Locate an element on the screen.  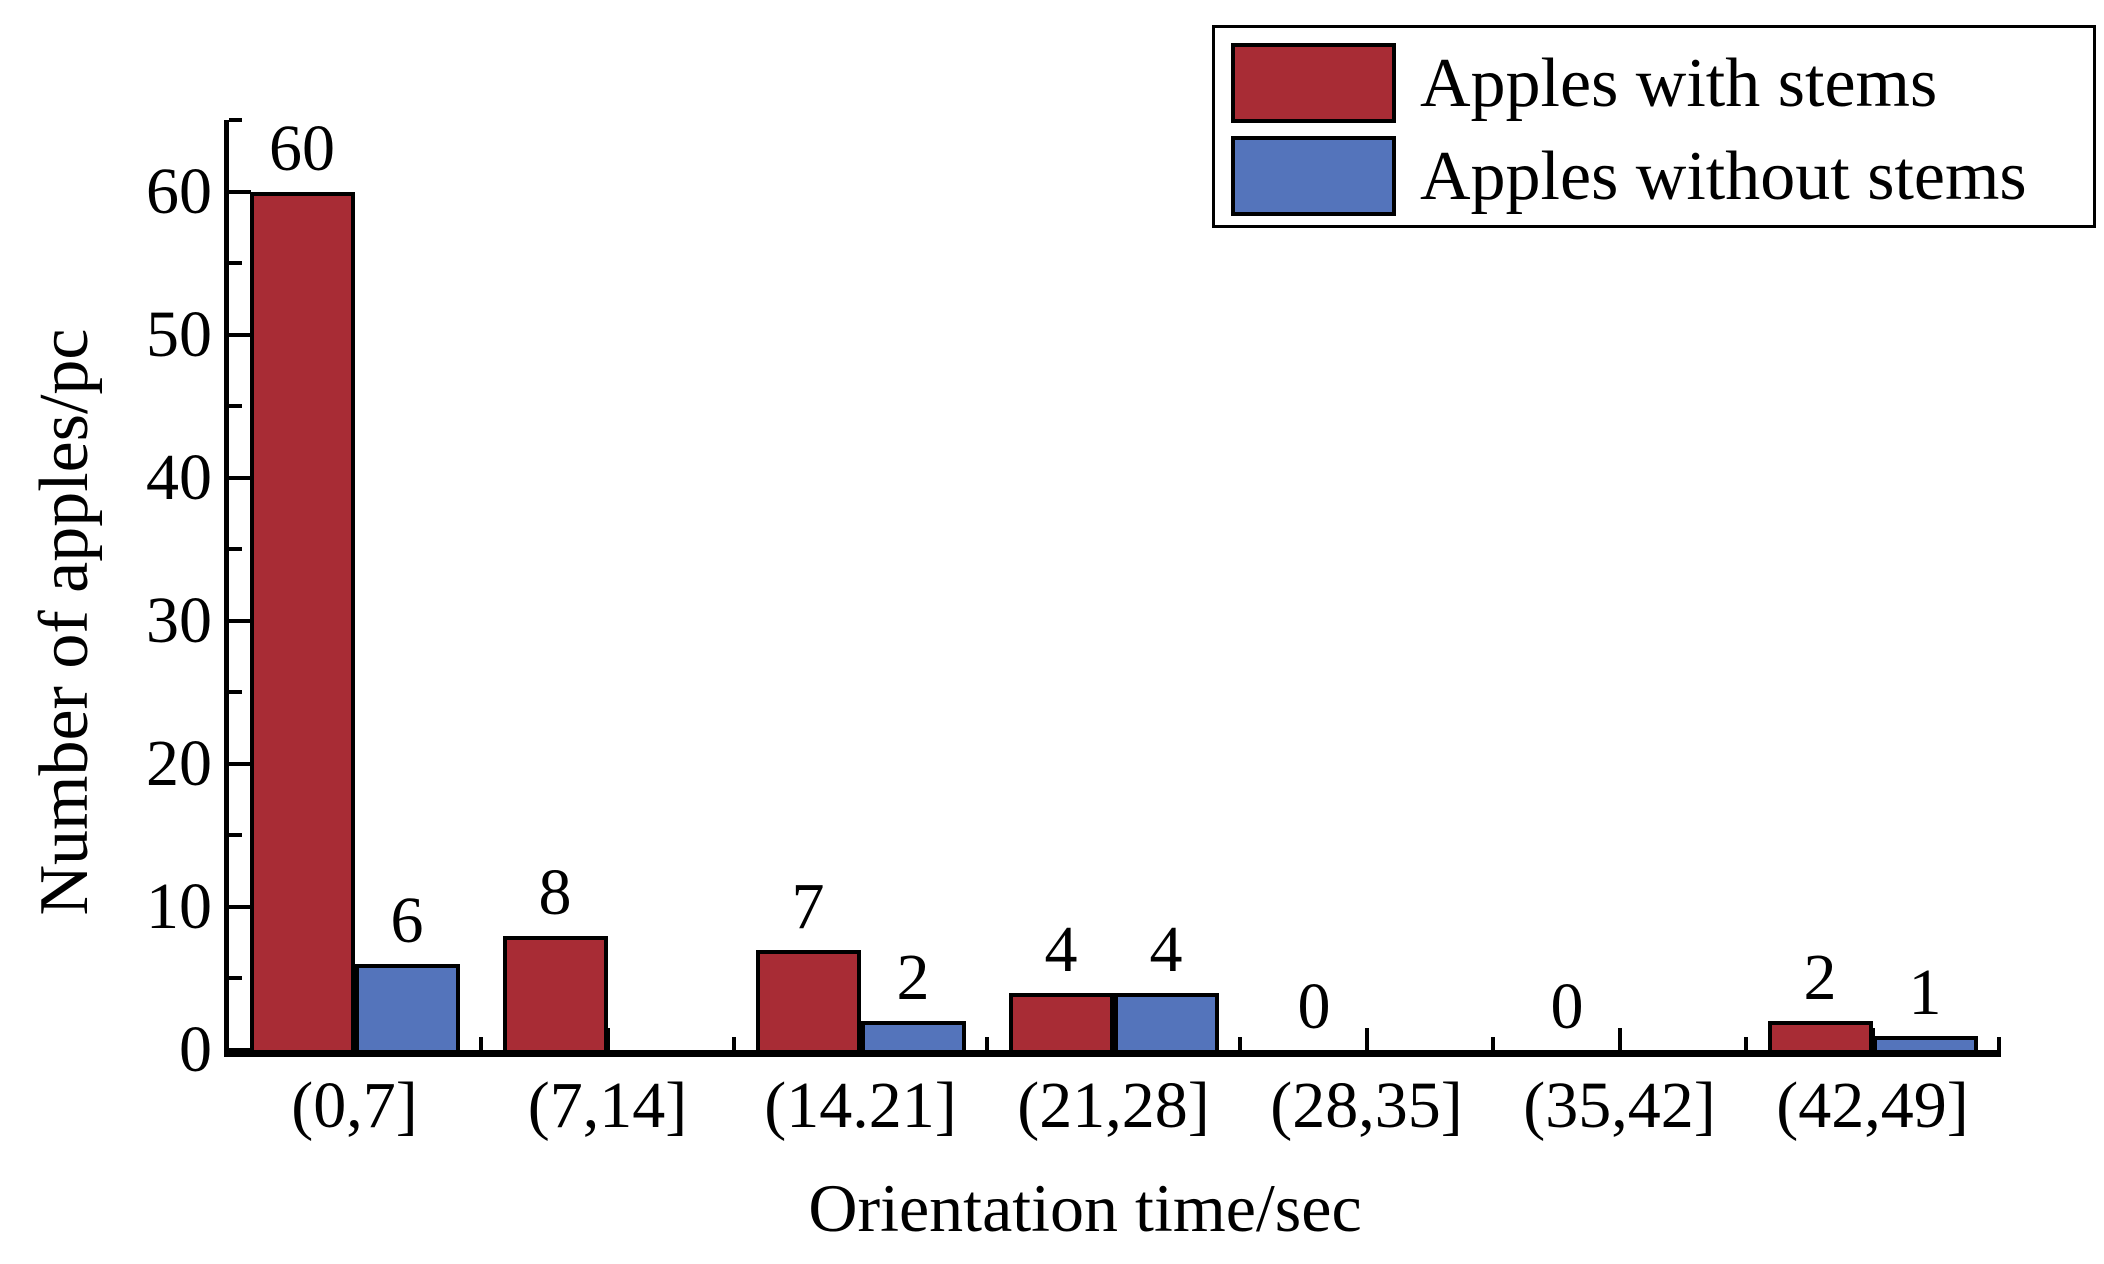
y-tick-label: 40 is located at coordinates (179, 477).